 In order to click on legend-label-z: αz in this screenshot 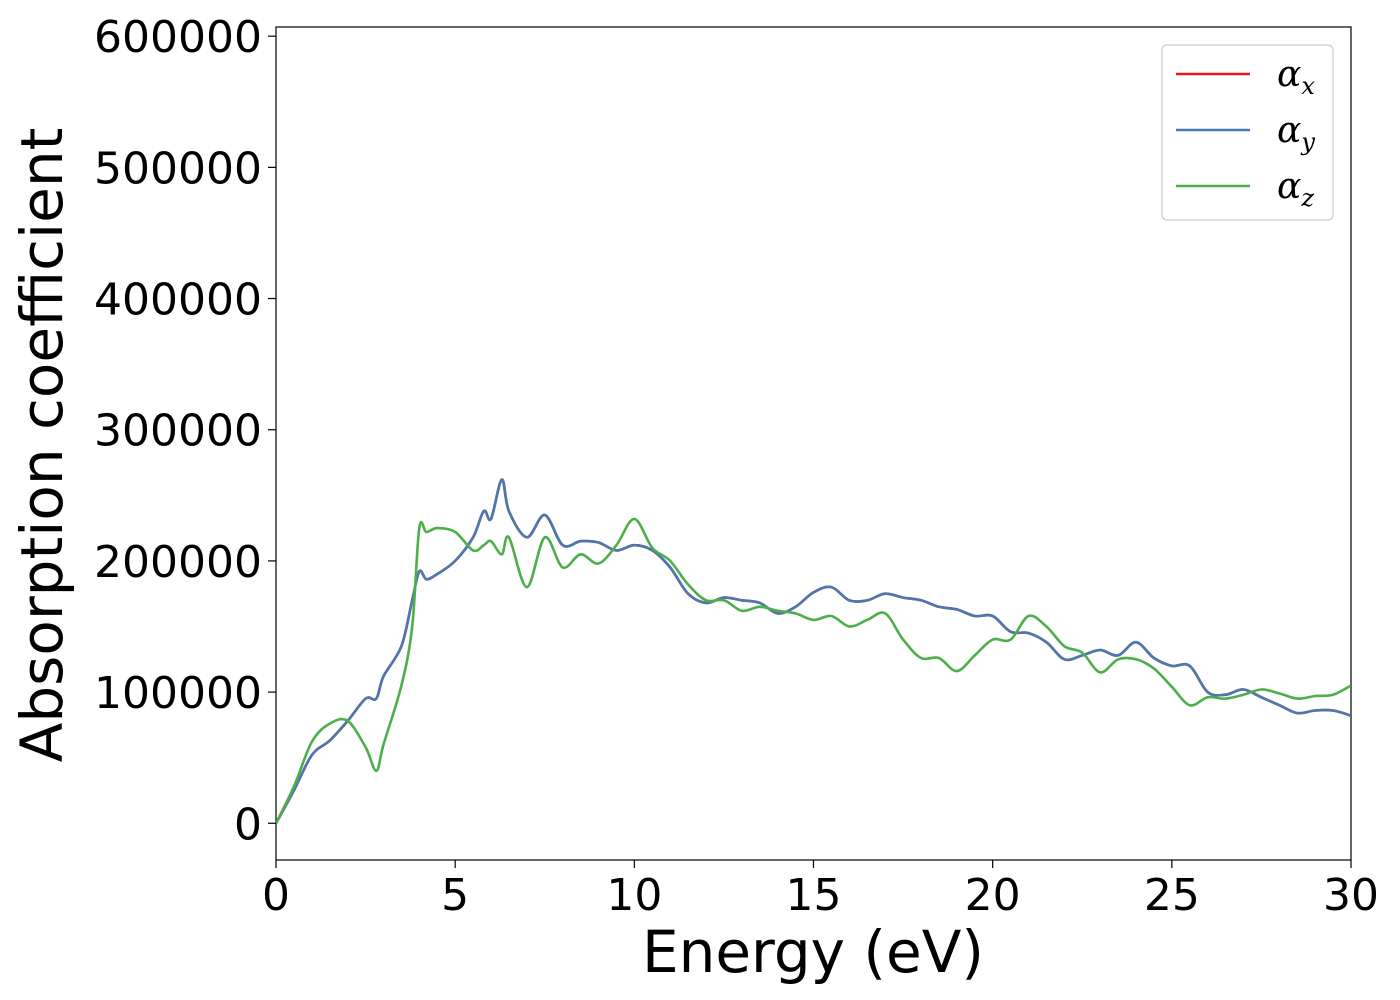, I will do `click(1295, 189)`.